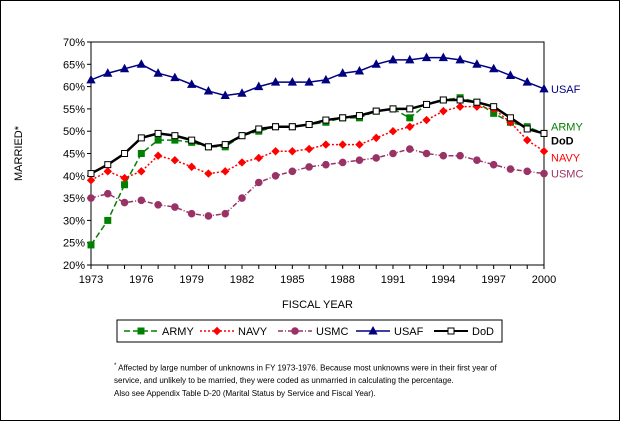 The image size is (620, 421). Describe the element at coordinates (19, 153) in the screenshot. I see `y-axis-label: MARRIED*` at that location.